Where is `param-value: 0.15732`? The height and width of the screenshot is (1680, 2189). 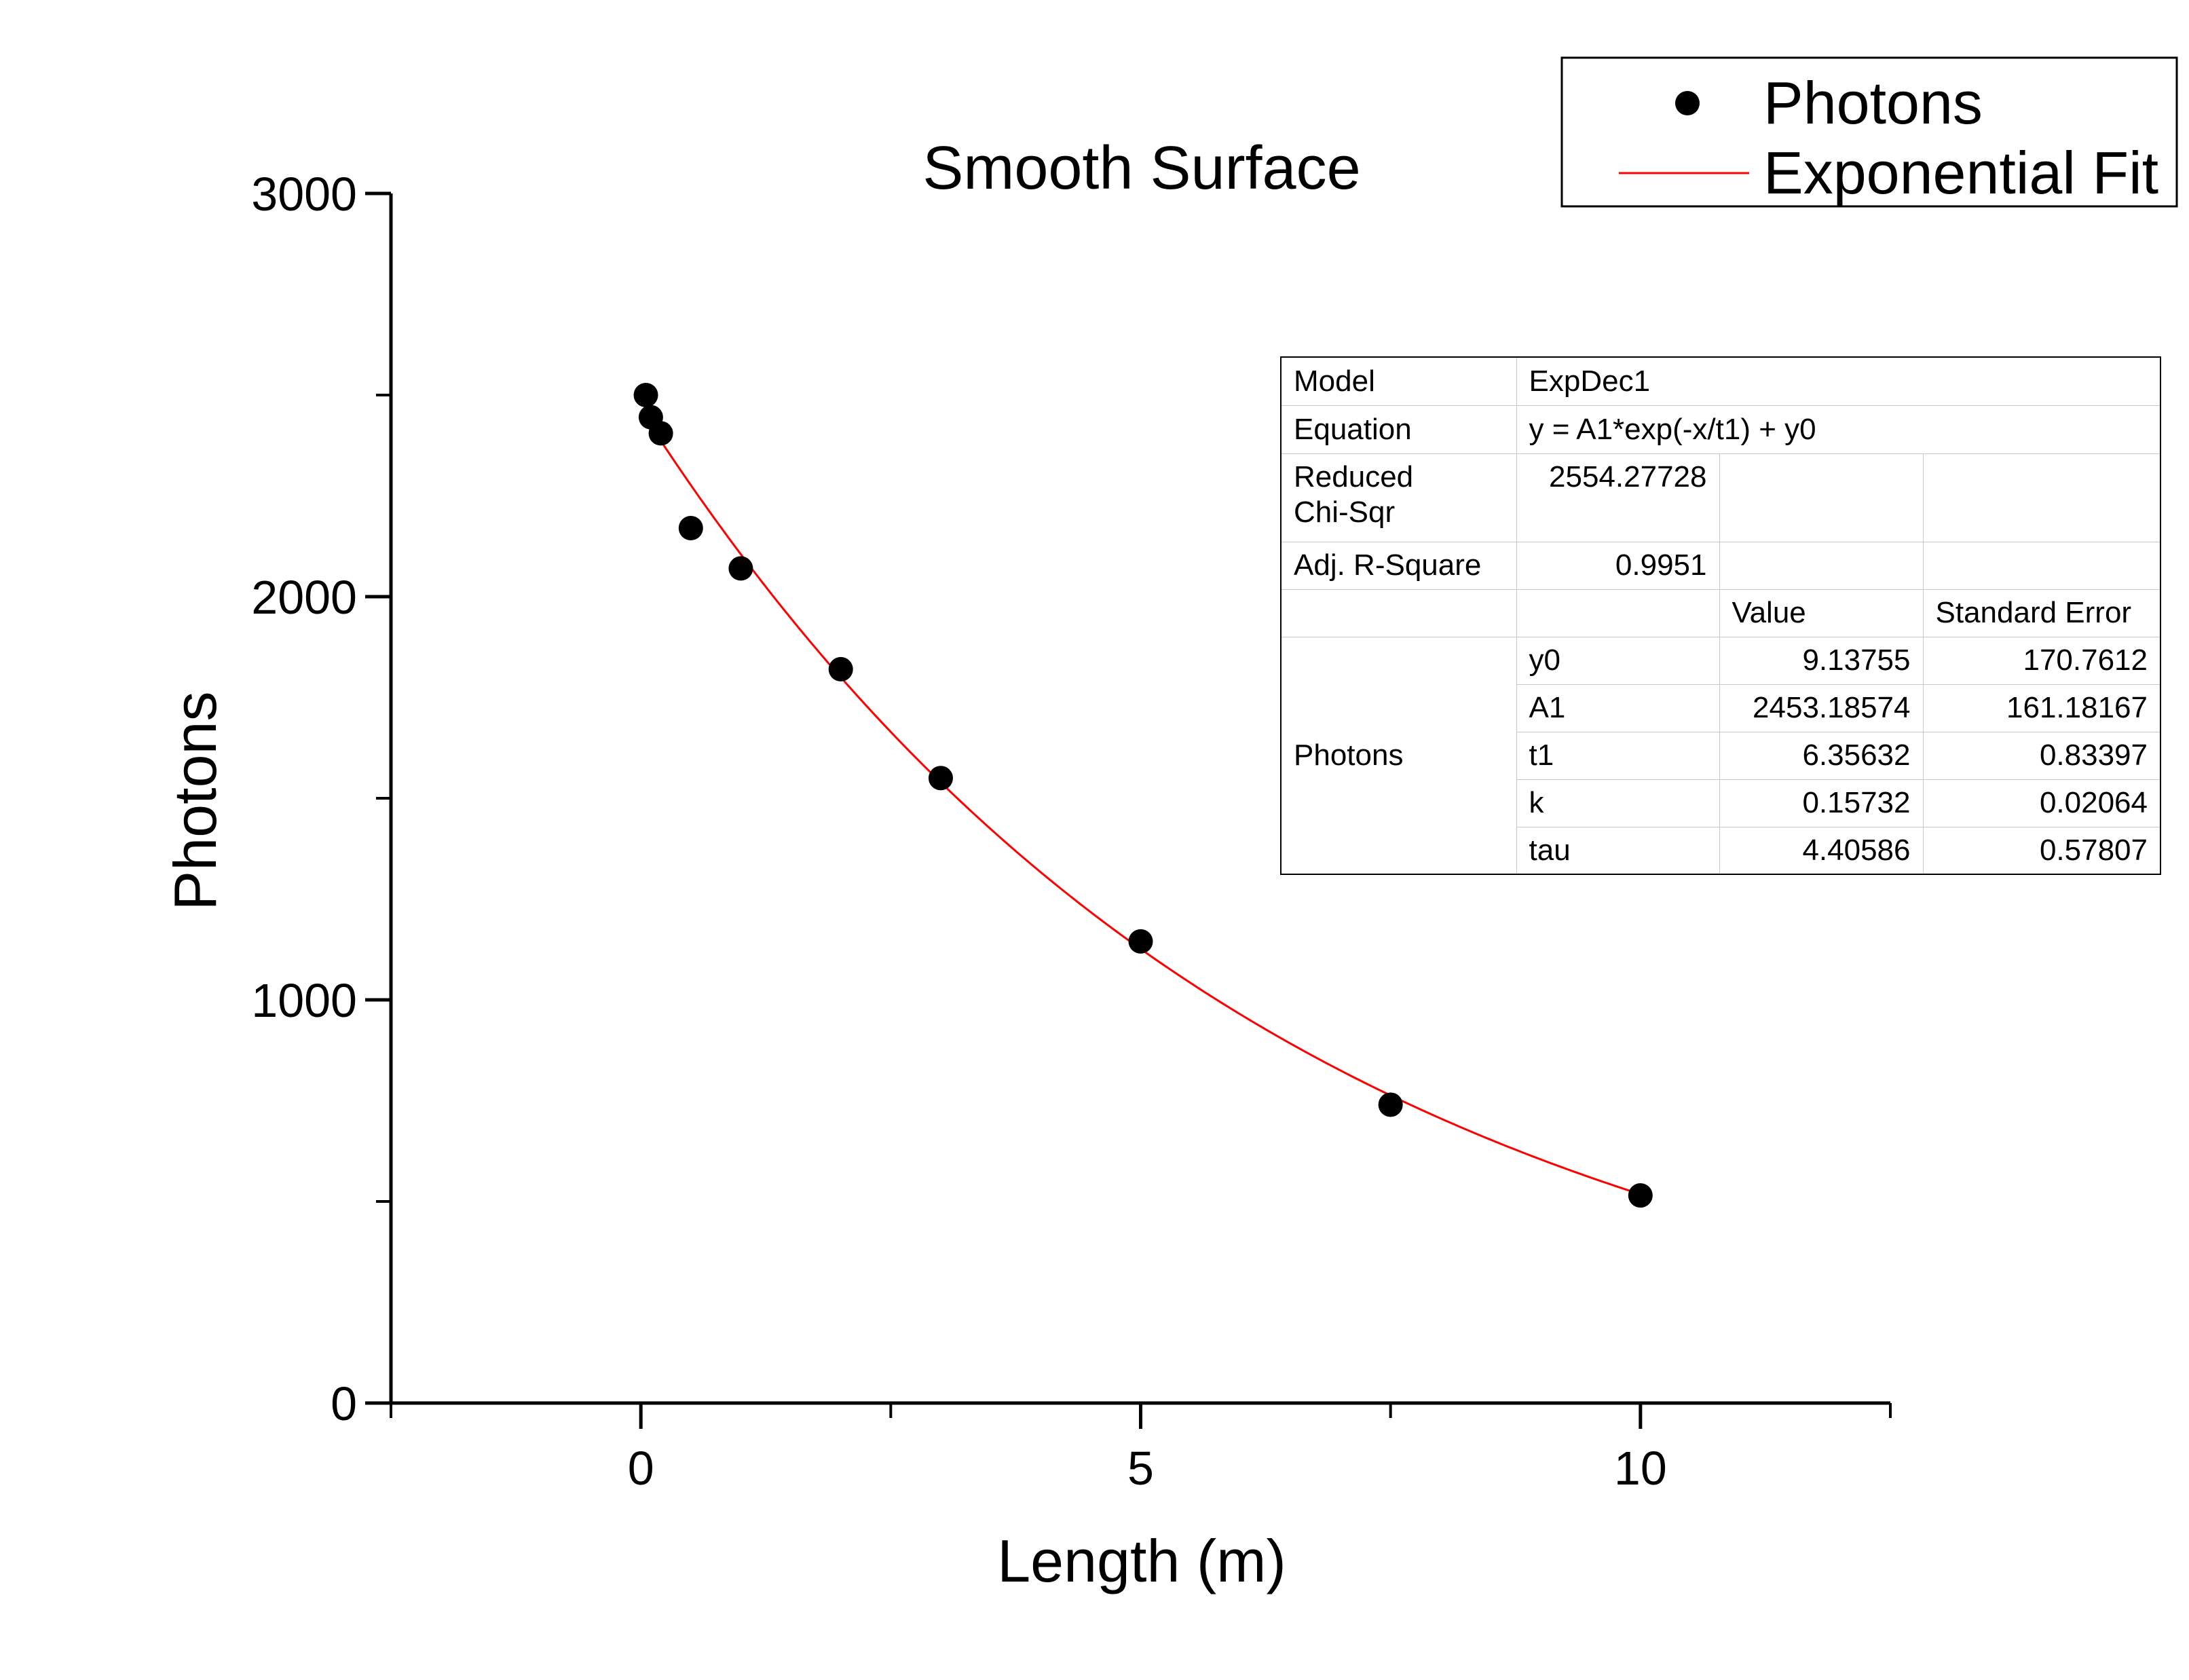
param-value: 0.15732 is located at coordinates (1821, 803).